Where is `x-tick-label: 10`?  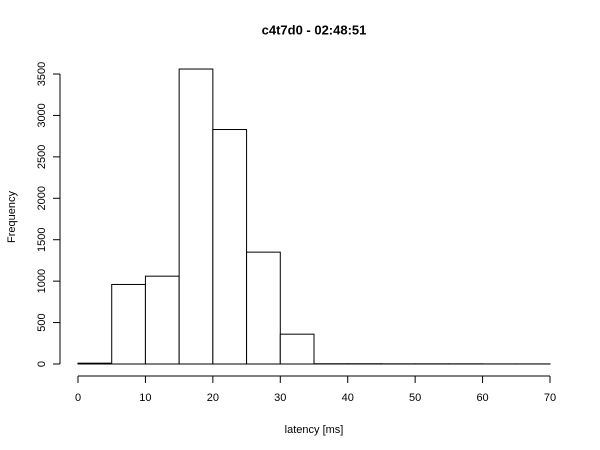
x-tick-label: 10 is located at coordinates (145, 398).